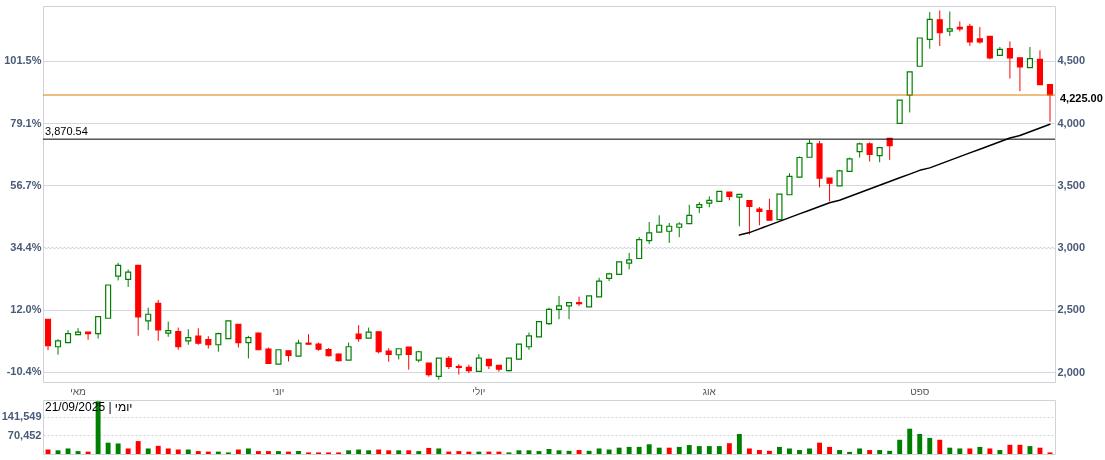  Describe the element at coordinates (26, 184) in the screenshot. I see `y2-tick-label: 56.7%` at that location.